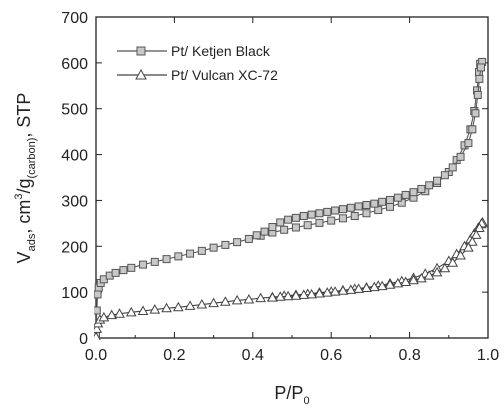 The height and width of the screenshot is (409, 504). What do you see at coordinates (74, 179) in the screenshot?
I see `y-tick-labels: 0 100 200 300 400 500 600 700` at bounding box center [74, 179].